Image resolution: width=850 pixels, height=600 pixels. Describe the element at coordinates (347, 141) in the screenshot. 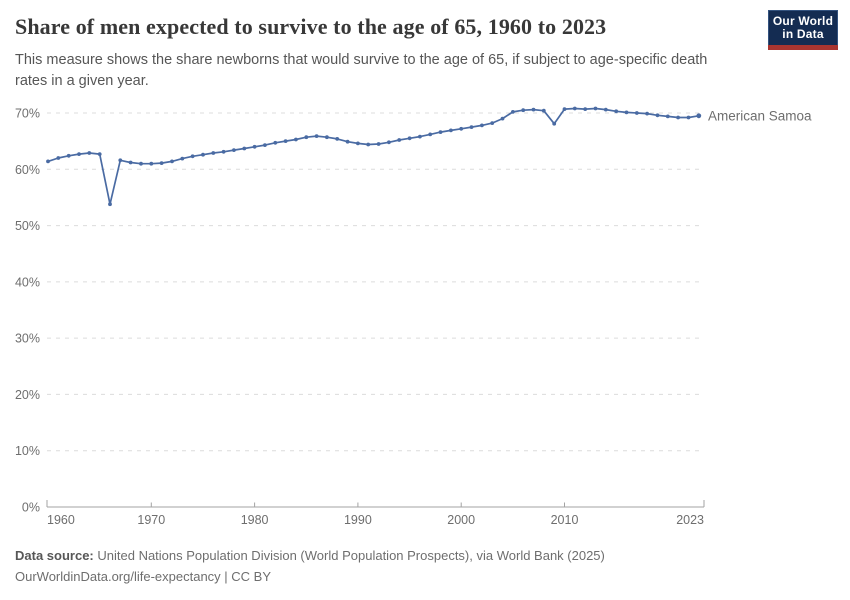

I see `data-point-1989` at that location.